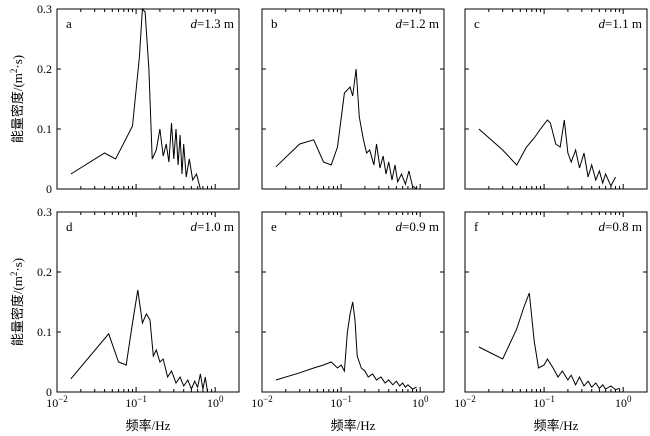  What do you see at coordinates (417, 23) in the screenshot?
I see `depth-label: d=1.2 m` at bounding box center [417, 23].